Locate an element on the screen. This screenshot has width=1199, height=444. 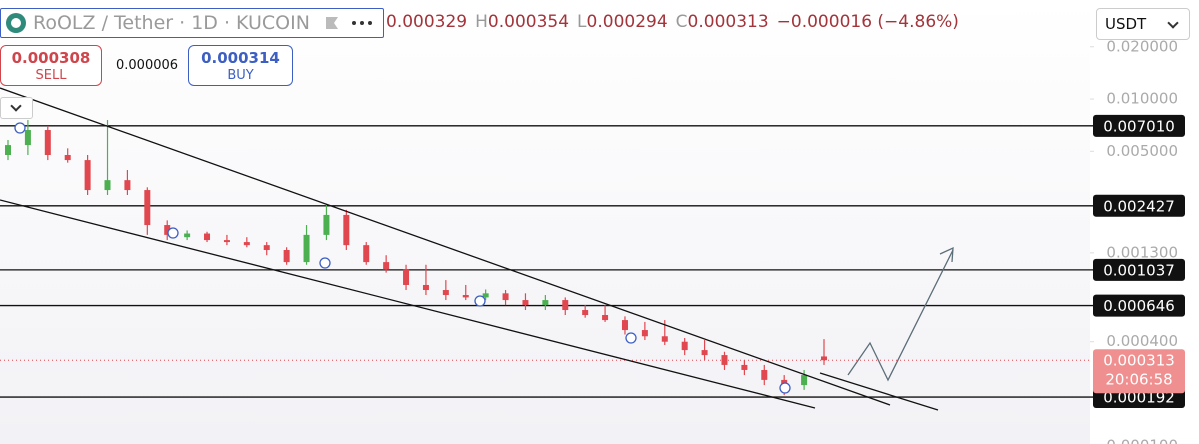
ohlc-value: 0.000313 is located at coordinates (728, 22).